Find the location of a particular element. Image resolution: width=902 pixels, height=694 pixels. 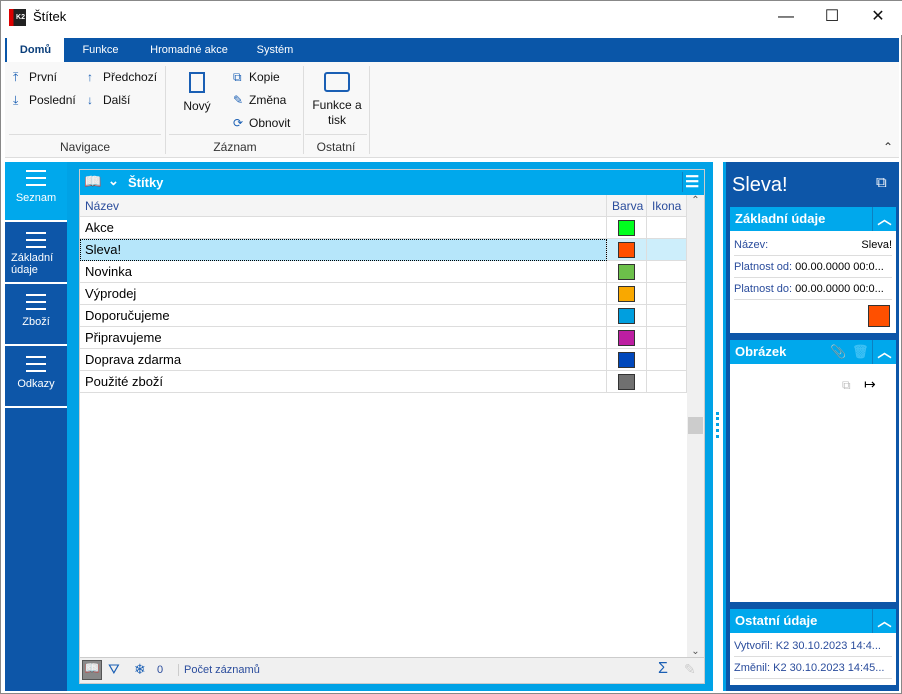

nav-zbozi: Zboží is located at coordinates (36, 316).